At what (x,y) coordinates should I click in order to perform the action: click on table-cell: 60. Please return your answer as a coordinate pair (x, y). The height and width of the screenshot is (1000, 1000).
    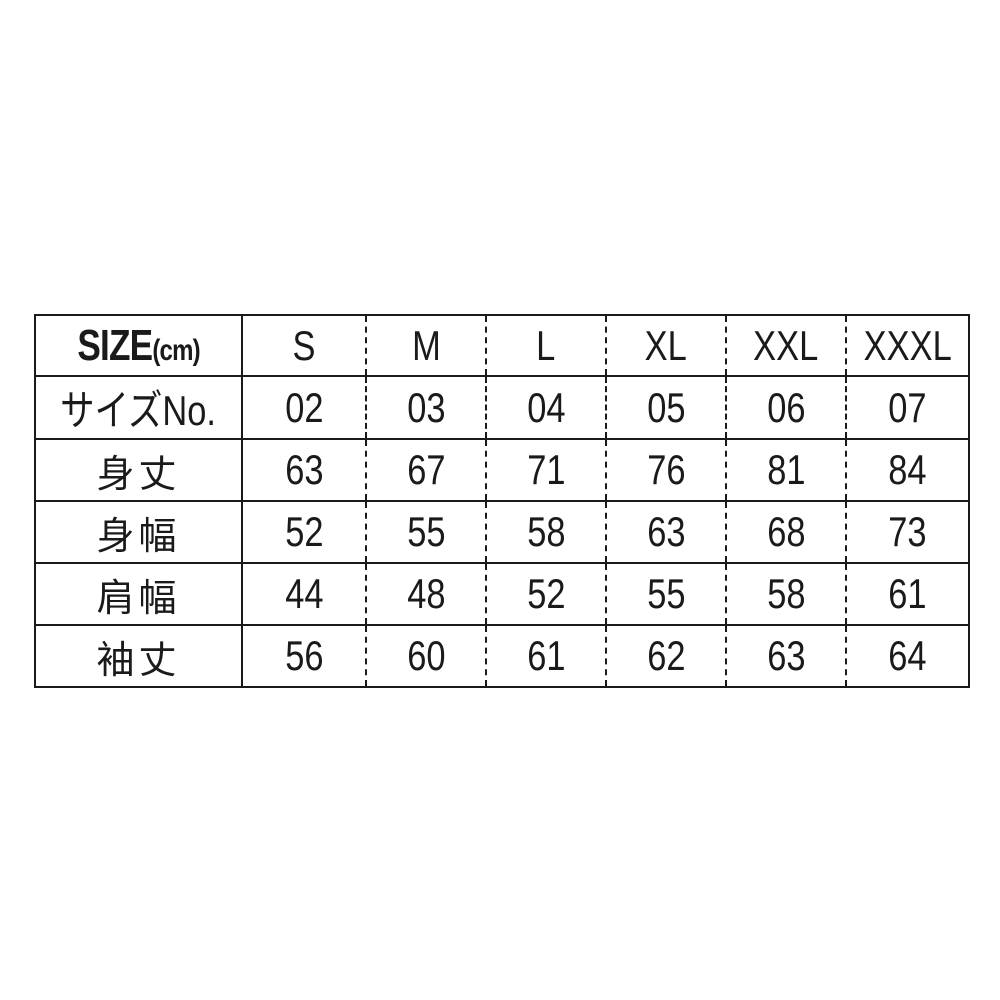
    Looking at the image, I should click on (425, 656).